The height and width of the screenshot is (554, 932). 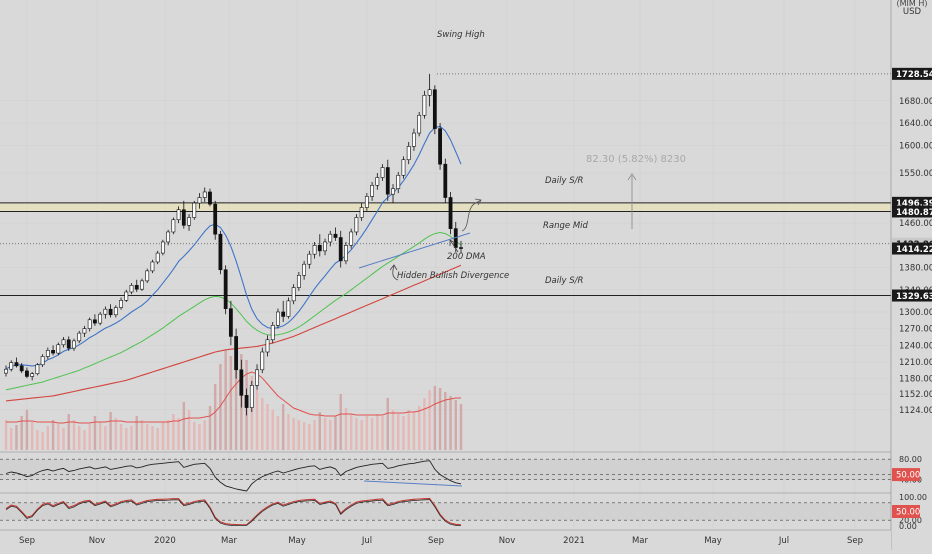 I want to click on time-axis-tick-label: Jul, so click(x=366, y=541).